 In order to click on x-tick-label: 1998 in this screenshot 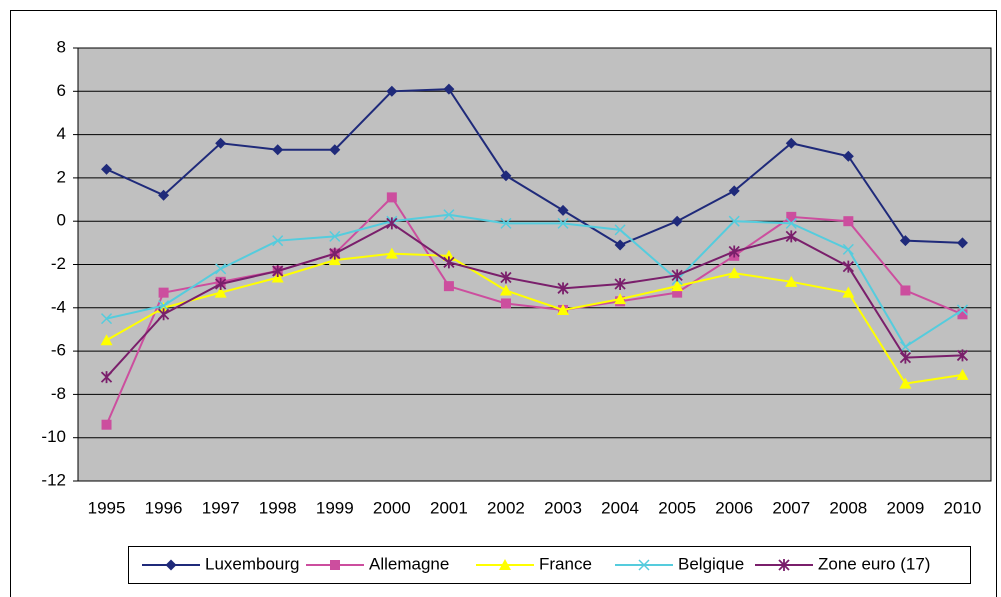, I will do `click(278, 507)`.